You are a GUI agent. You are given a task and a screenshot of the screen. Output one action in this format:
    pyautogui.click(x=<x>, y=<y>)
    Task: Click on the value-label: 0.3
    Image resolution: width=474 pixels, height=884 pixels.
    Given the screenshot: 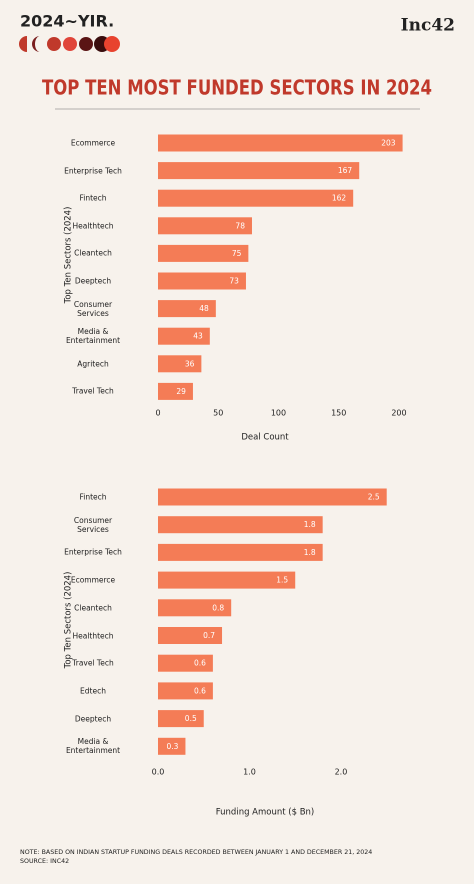 What is the action you would take?
    pyautogui.click(x=173, y=746)
    